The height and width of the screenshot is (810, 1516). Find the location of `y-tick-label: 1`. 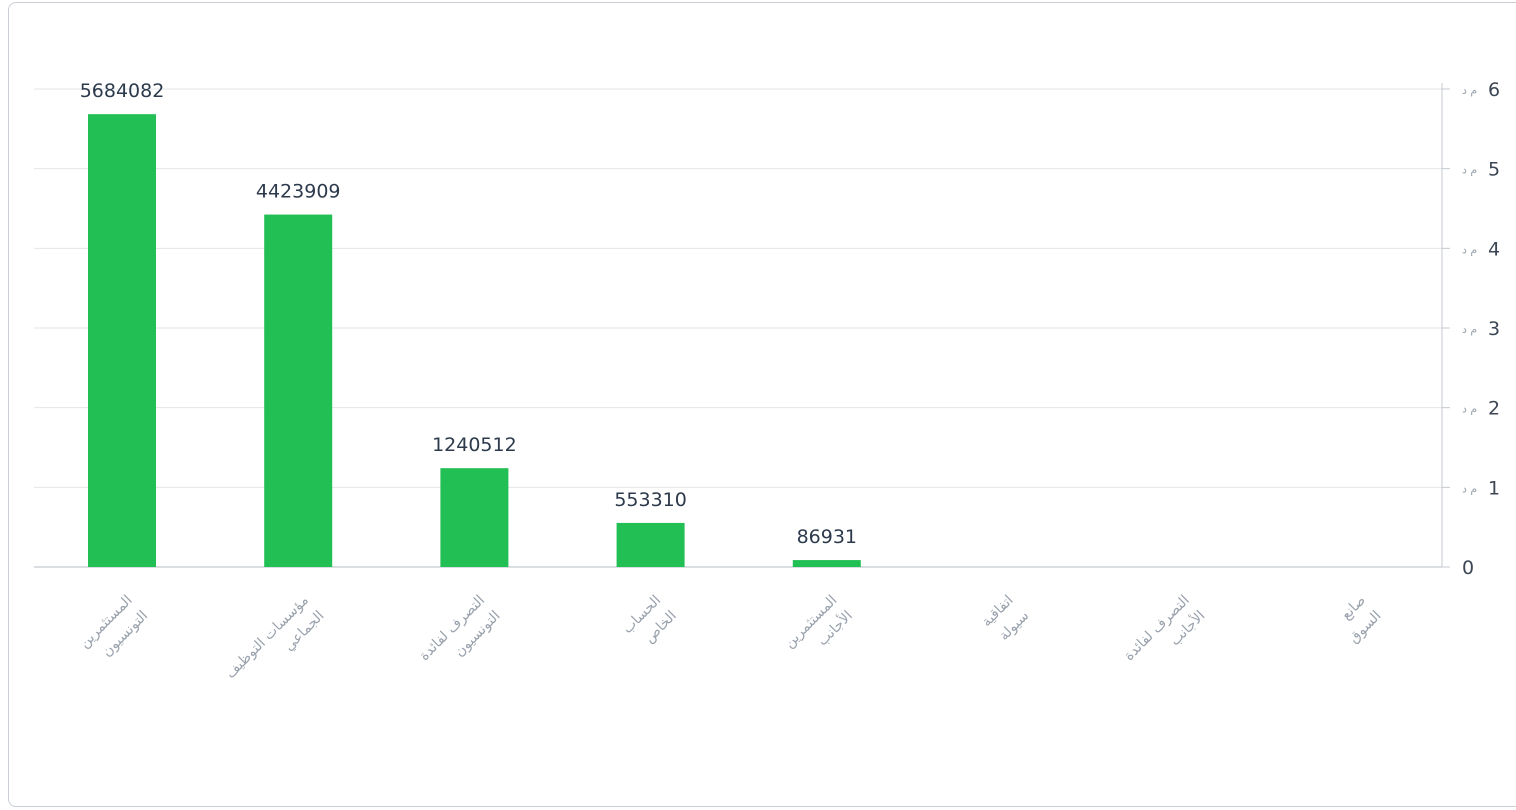

y-tick-label: 1 is located at coordinates (1494, 488).